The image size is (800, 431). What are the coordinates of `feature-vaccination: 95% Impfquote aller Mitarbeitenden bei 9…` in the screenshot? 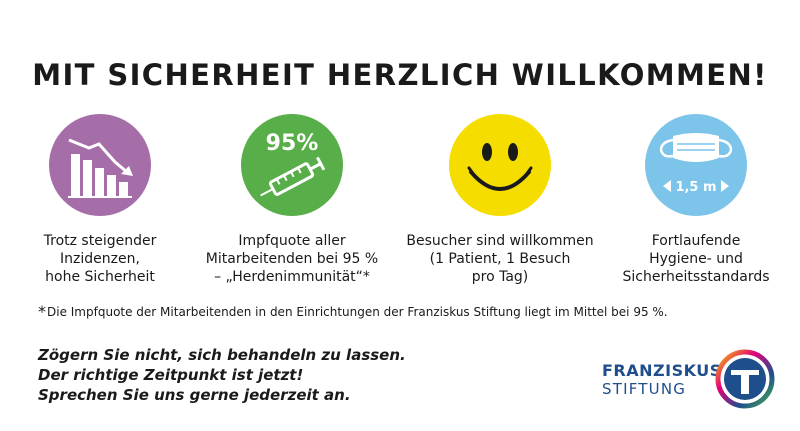 It's located at (292, 200).